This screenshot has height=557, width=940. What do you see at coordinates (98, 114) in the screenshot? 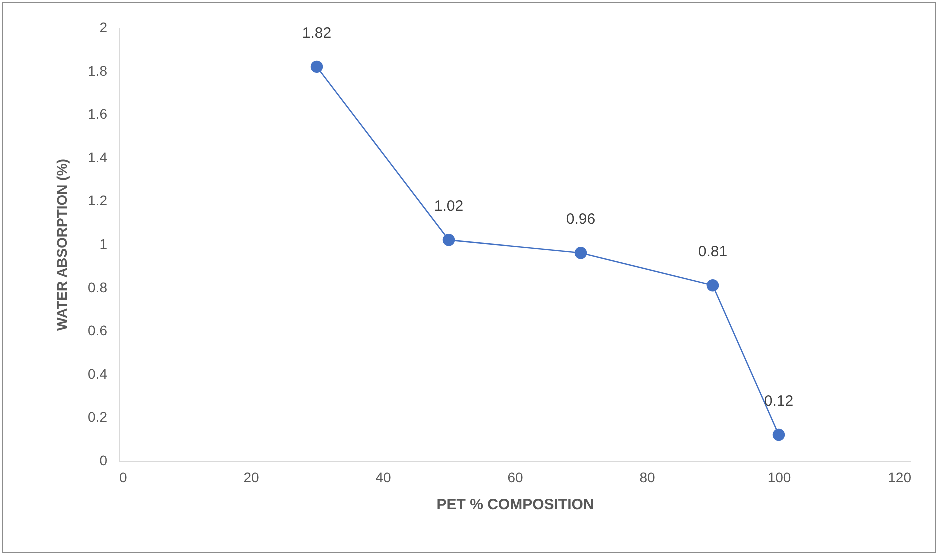
I see `y-tick-label: 1.6` at bounding box center [98, 114].